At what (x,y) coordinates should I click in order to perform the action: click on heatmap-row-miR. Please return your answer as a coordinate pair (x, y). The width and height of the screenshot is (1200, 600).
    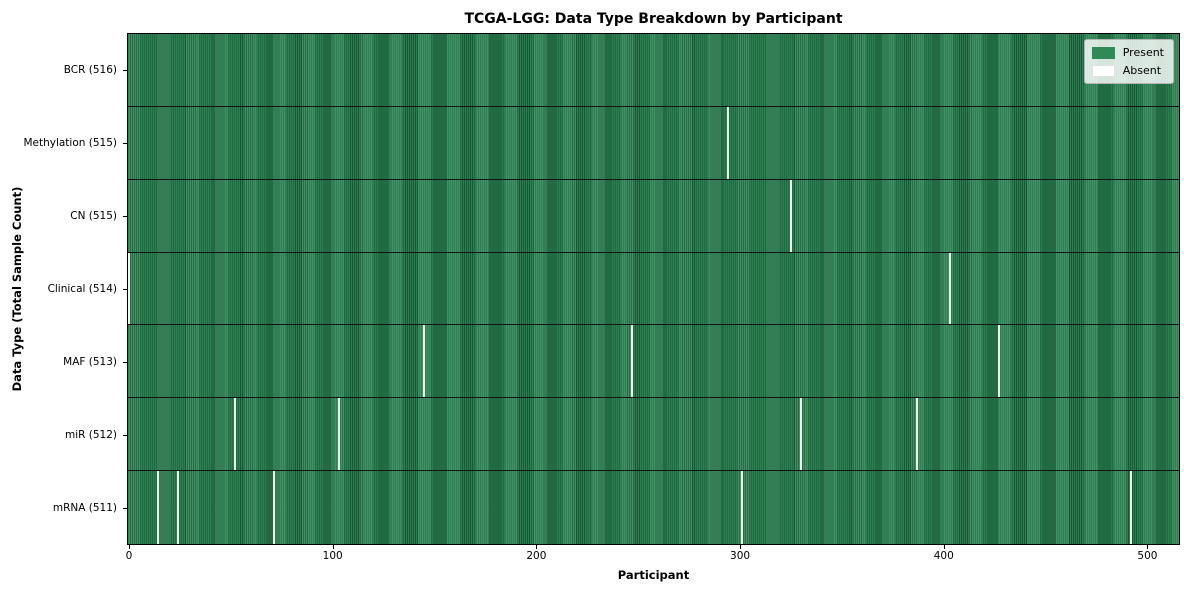
    Looking at the image, I should click on (653, 435).